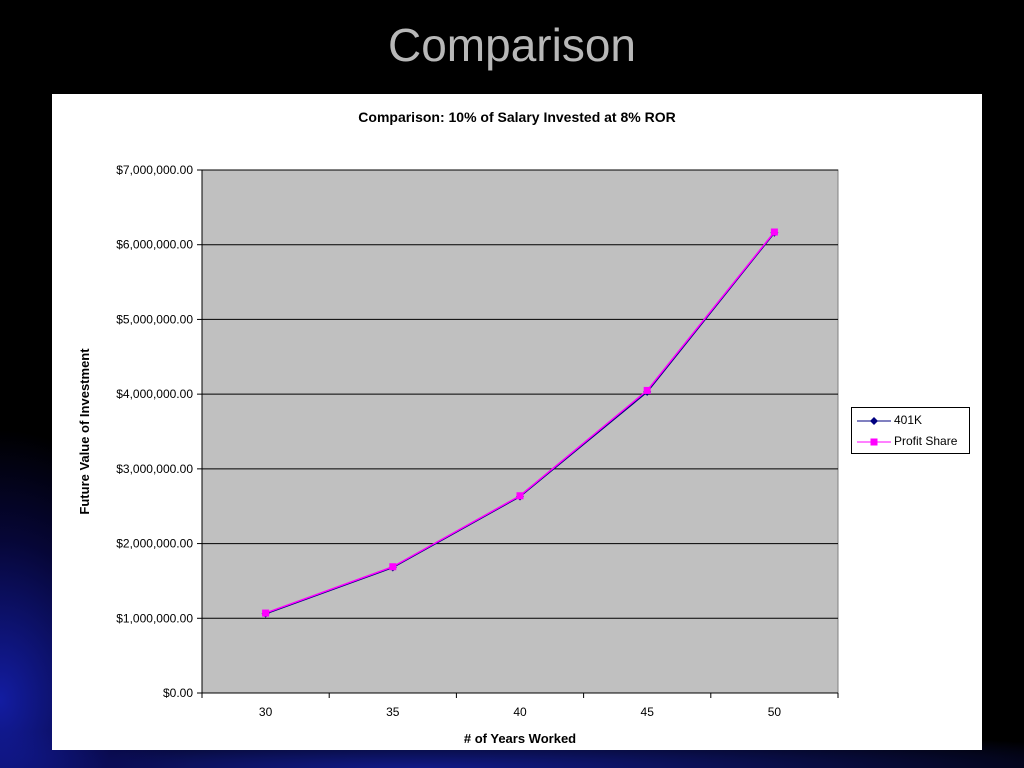 This screenshot has width=1024, height=768. Describe the element at coordinates (154, 170) in the screenshot. I see `y-tick-label: $7,000,000.00` at that location.